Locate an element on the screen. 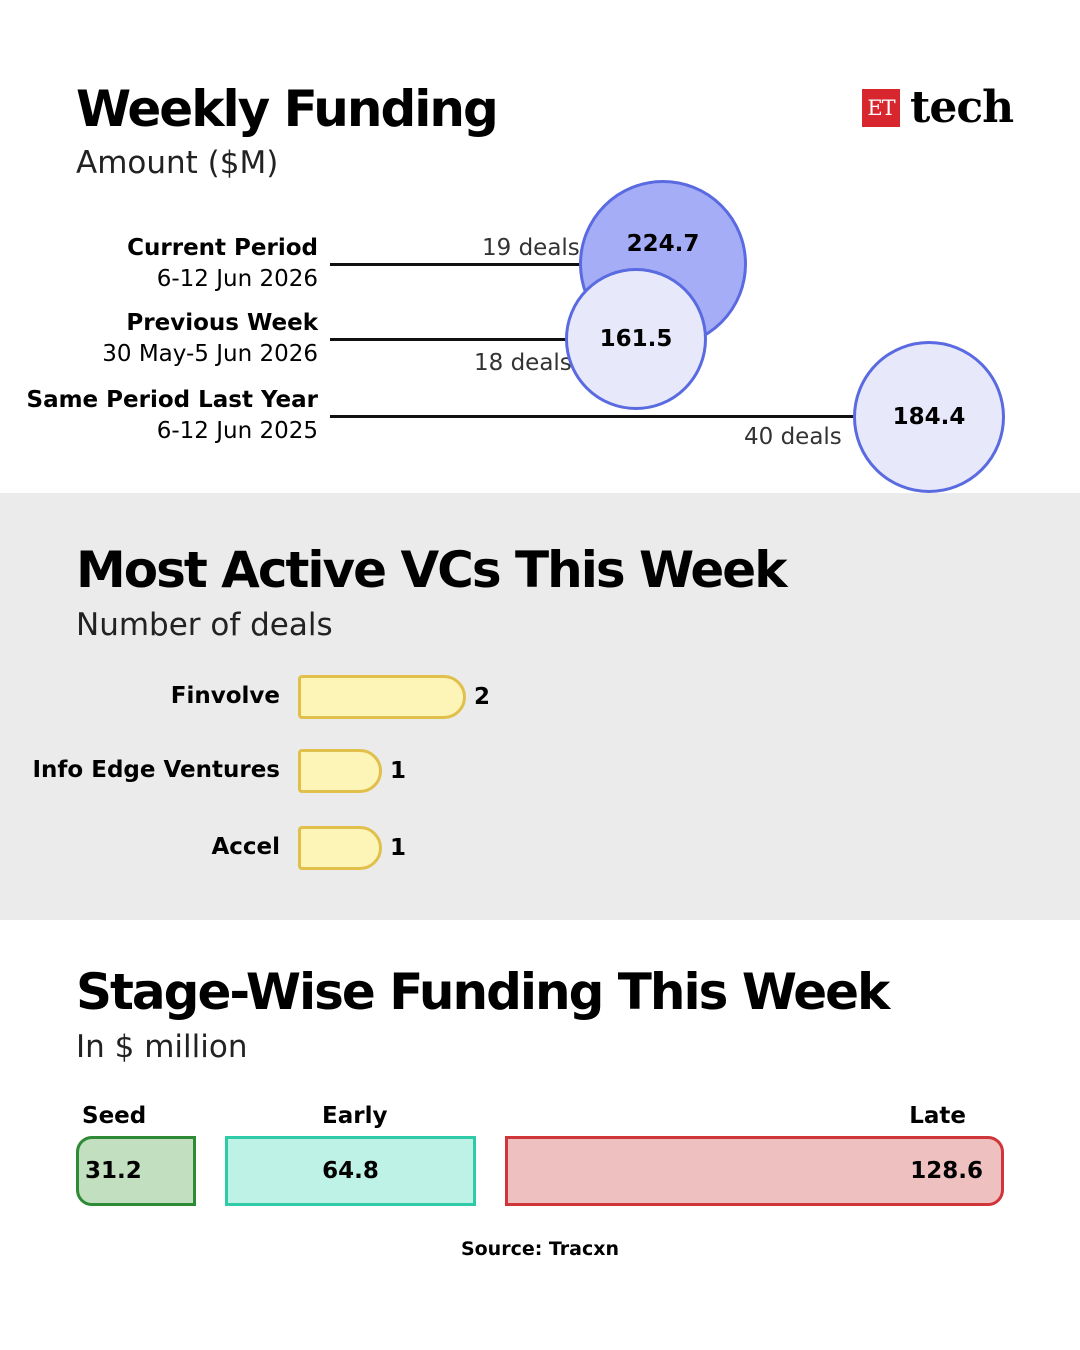 This screenshot has width=1080, height=1350. connector-previous is located at coordinates (450, 339).